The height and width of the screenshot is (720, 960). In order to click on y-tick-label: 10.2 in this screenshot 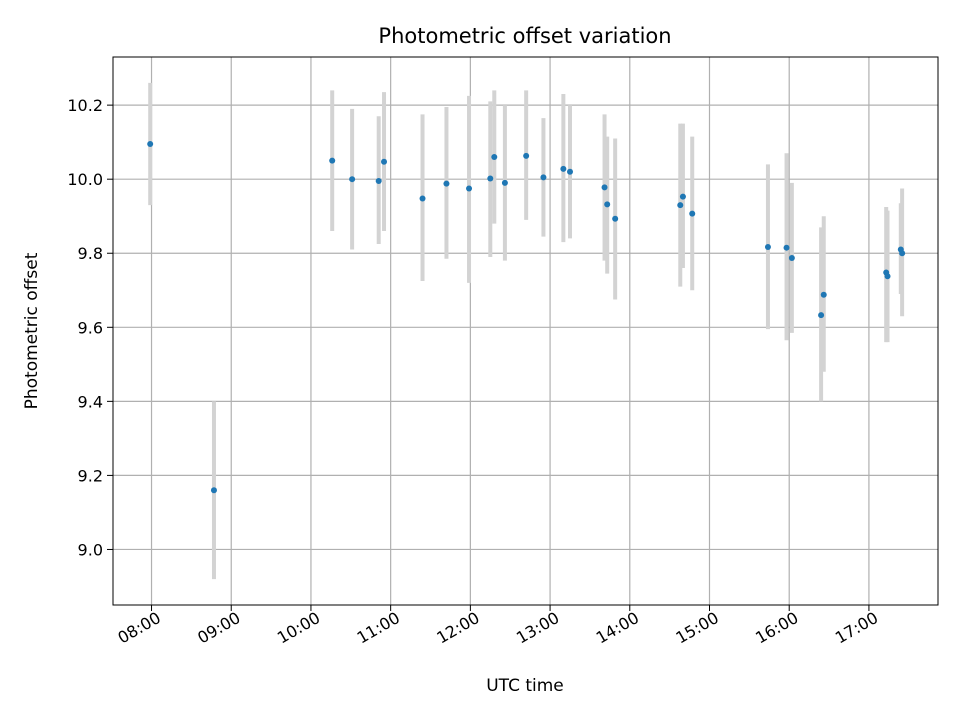, I will do `click(85, 105)`.